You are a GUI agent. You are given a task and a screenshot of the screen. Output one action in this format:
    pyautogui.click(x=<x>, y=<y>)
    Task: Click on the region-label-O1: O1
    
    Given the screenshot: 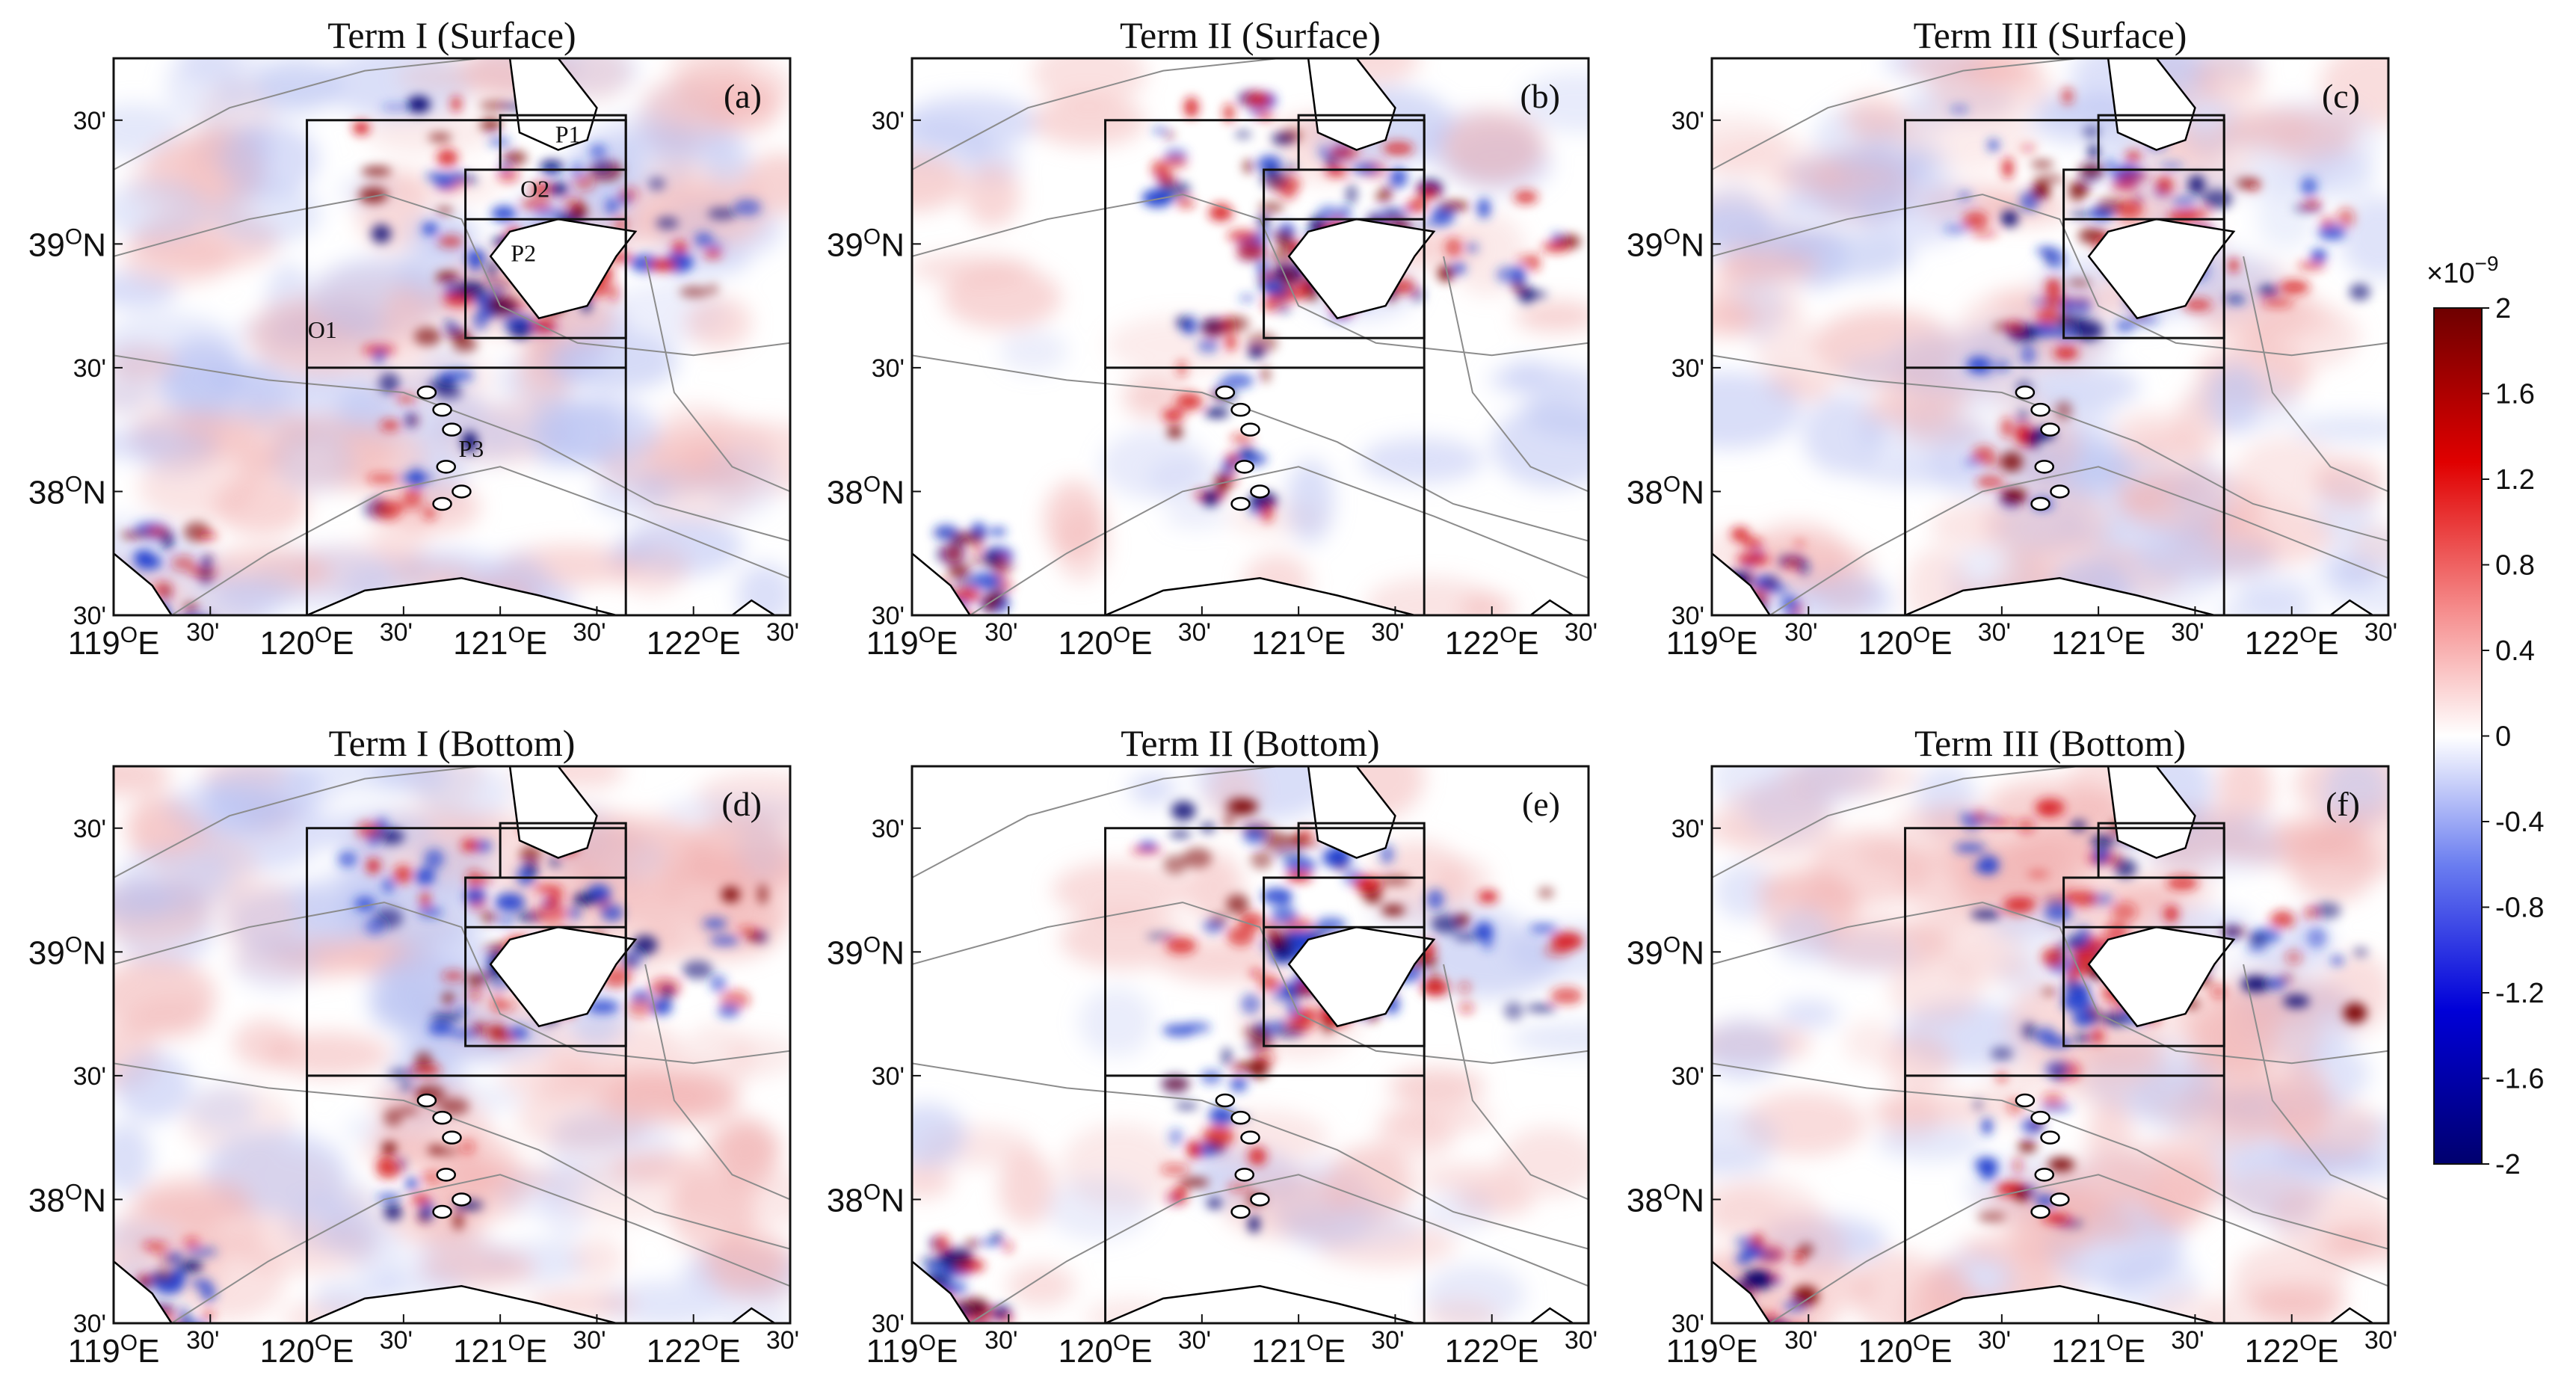 What is the action you would take?
    pyautogui.click(x=322, y=329)
    